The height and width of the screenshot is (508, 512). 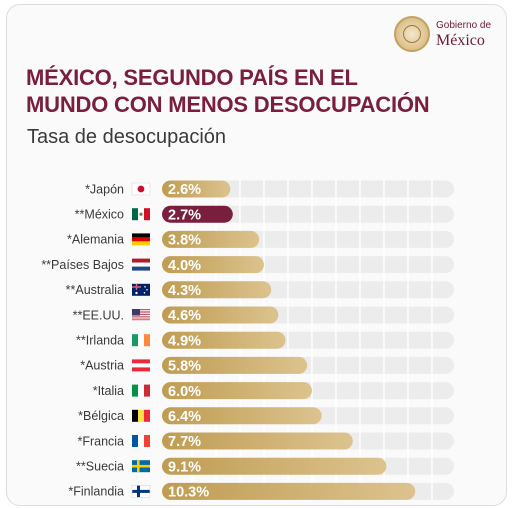 What do you see at coordinates (100, 341) in the screenshot?
I see `category-label: **Irlanda` at bounding box center [100, 341].